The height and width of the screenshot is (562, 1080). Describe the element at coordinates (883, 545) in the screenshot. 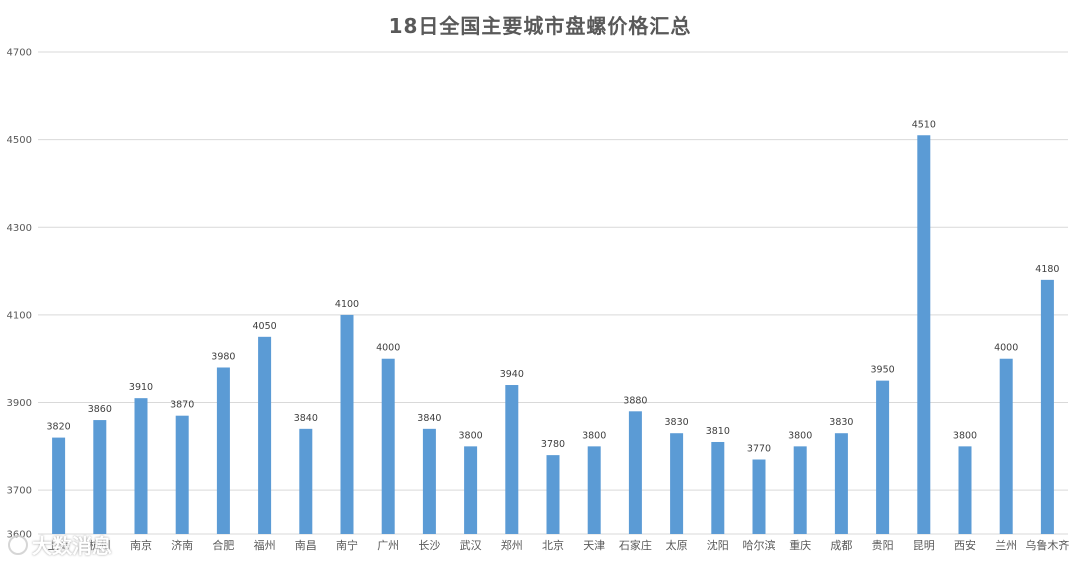

I see `x-tick-label: 贵阳` at that location.